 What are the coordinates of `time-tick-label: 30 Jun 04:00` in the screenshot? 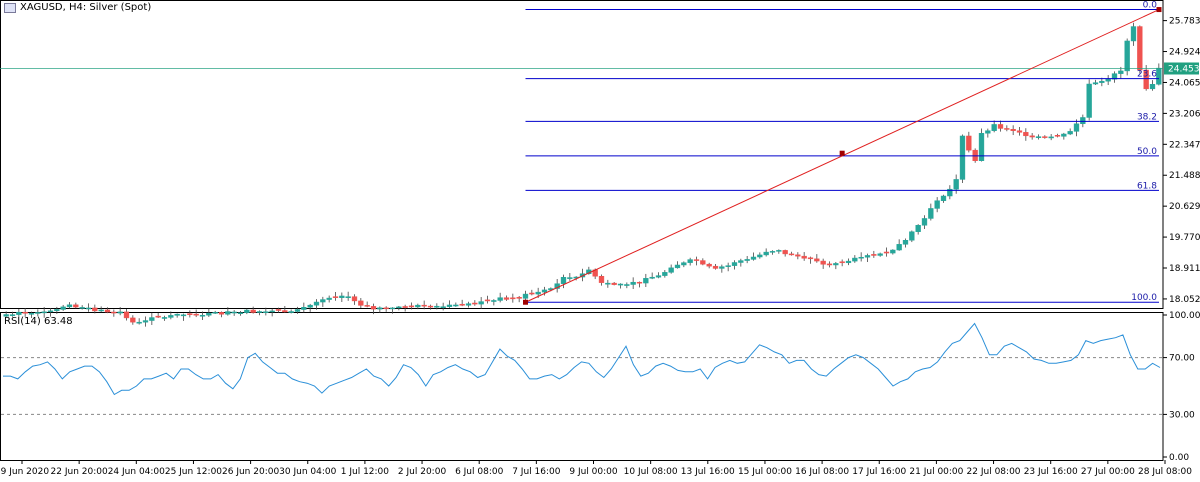 It's located at (307, 472).